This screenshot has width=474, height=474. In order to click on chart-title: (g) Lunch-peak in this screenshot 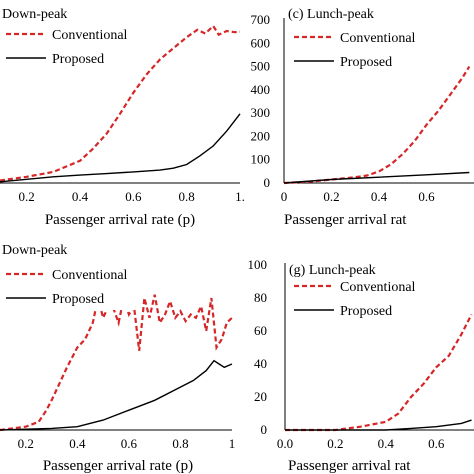, I will do `click(332, 270)`.